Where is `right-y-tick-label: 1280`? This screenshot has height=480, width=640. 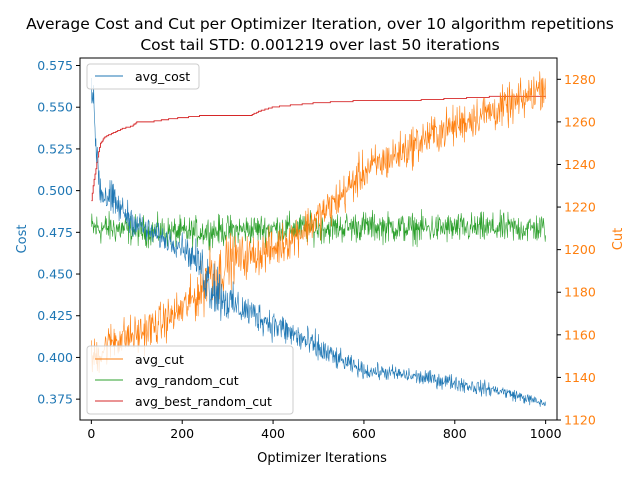
right-y-tick-label: 1280 is located at coordinates (580, 79).